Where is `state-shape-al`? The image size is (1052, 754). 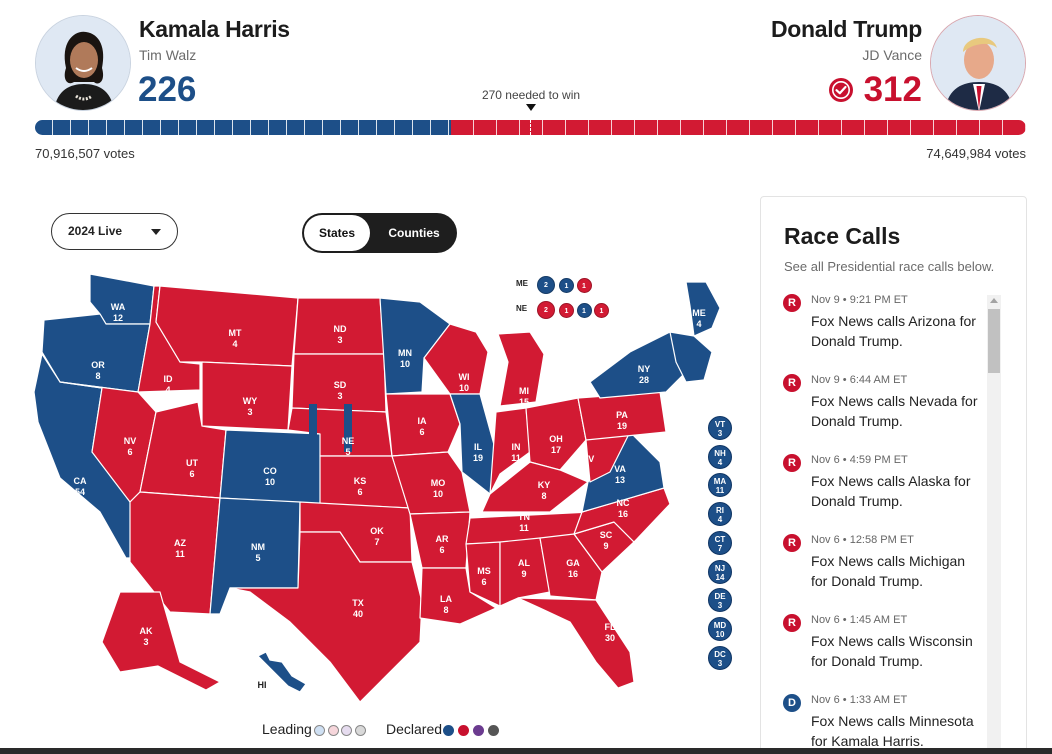 state-shape-al is located at coordinates (525, 572).